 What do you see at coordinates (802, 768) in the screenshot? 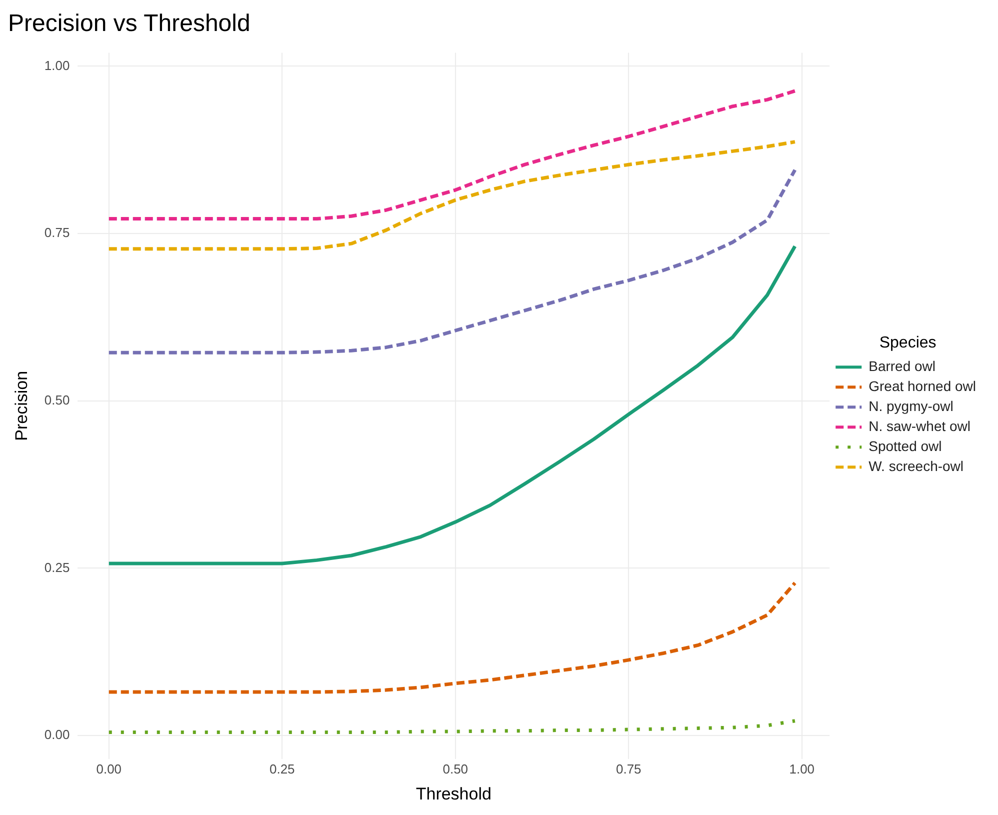
I see `x-tick-label: 1.00` at bounding box center [802, 768].